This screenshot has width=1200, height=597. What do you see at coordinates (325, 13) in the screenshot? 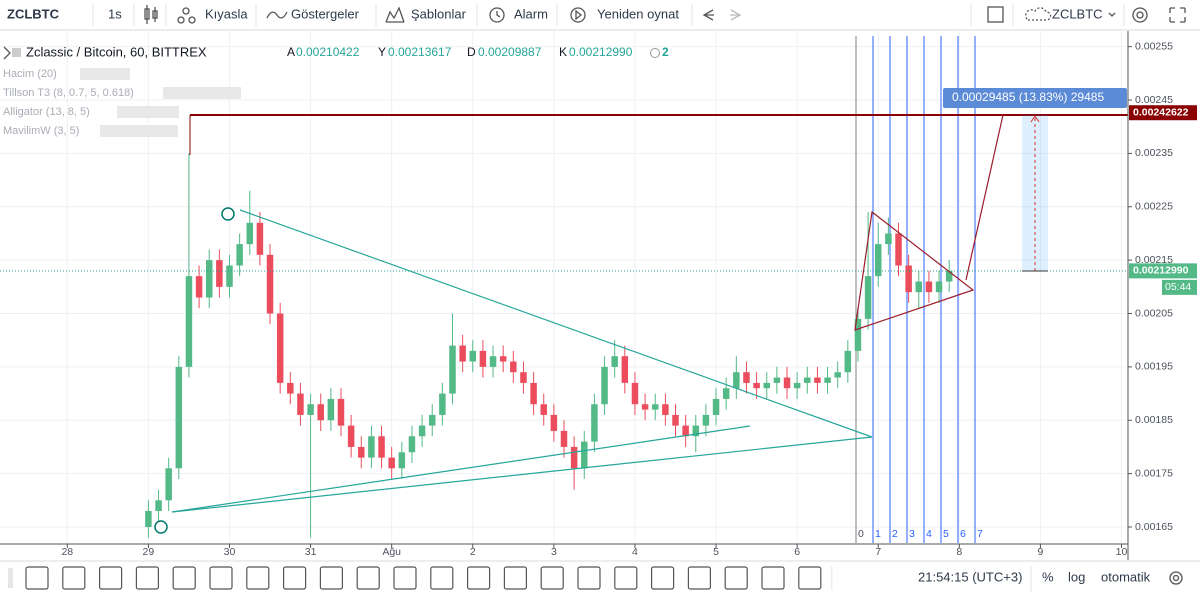
I see `indicators-button: Göstergeler` at bounding box center [325, 13].